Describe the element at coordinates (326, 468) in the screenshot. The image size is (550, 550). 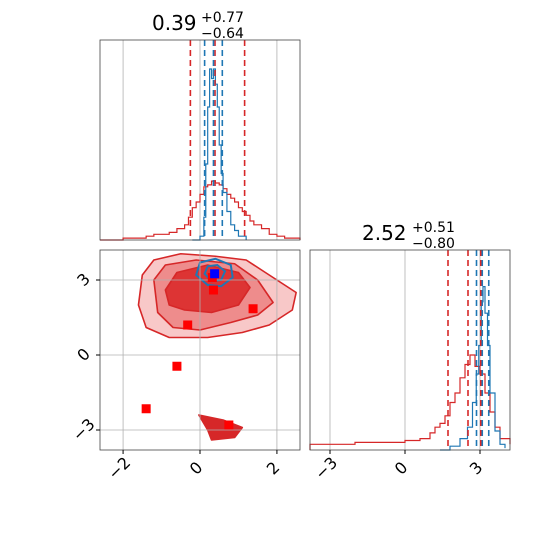
I see `param2-x-tick-label: −3` at that location.